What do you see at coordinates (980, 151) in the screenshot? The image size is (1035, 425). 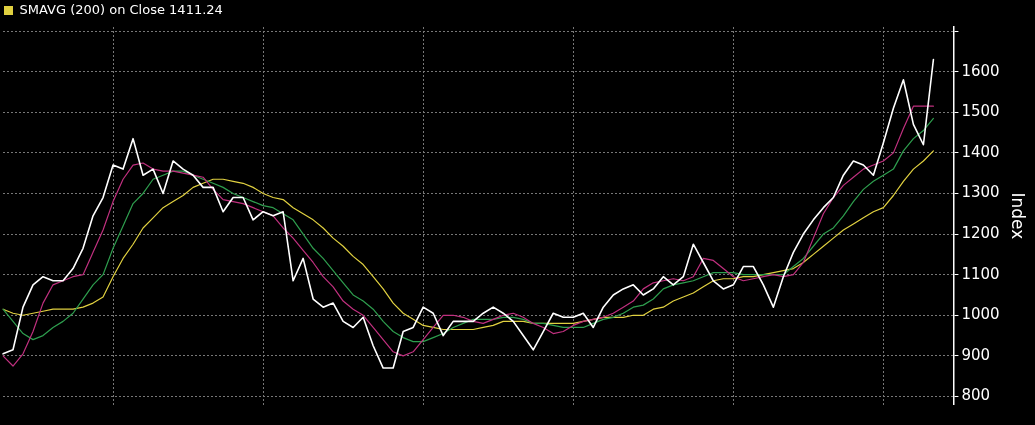 I see `y-tick-label: 1400` at bounding box center [980, 151].